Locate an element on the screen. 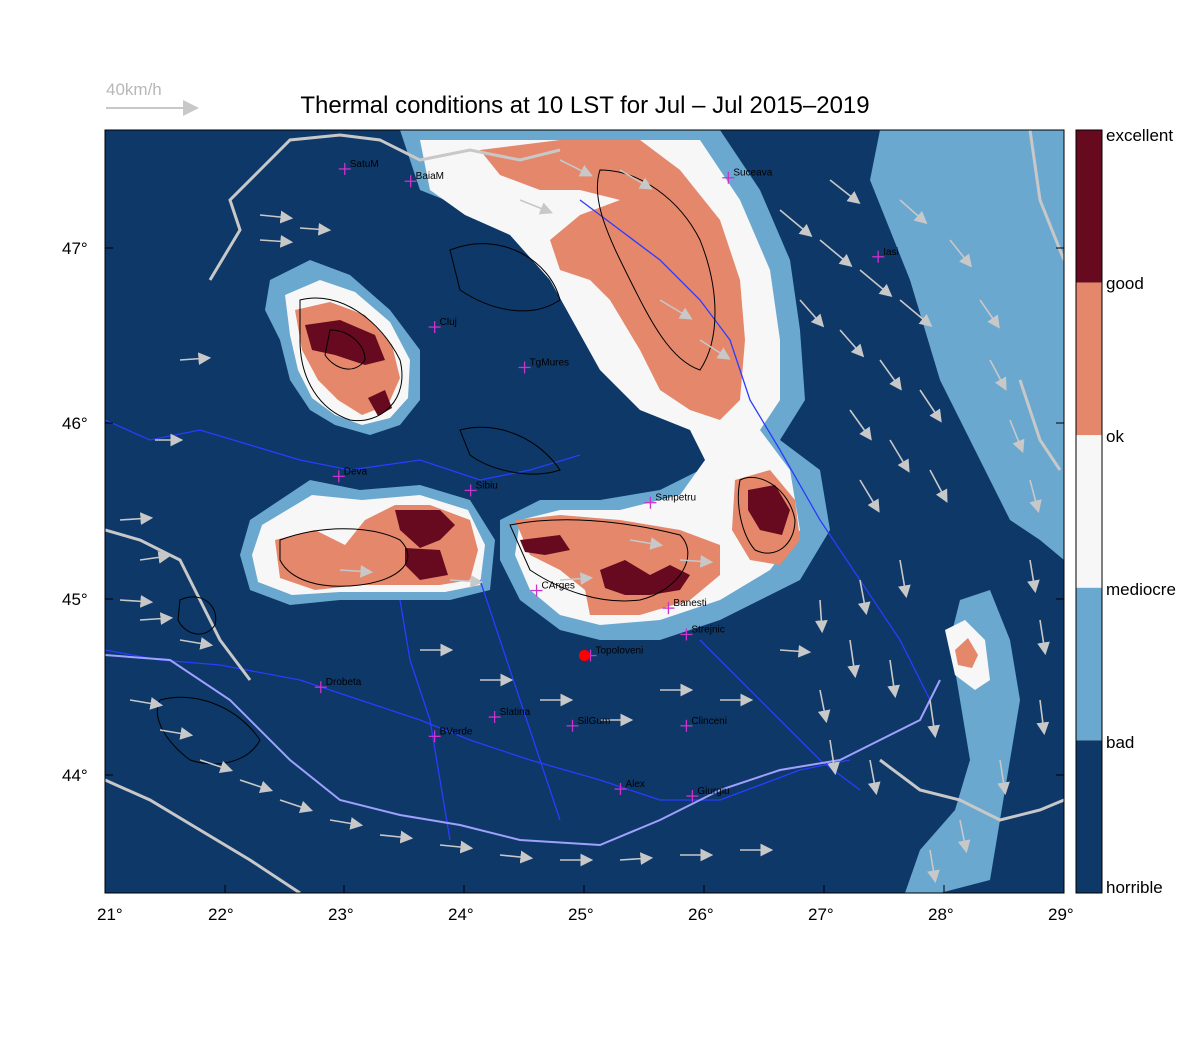 Image resolution: width=1200 pixels, height=1050 pixels. x-tick-27: 27° is located at coordinates (821, 914).